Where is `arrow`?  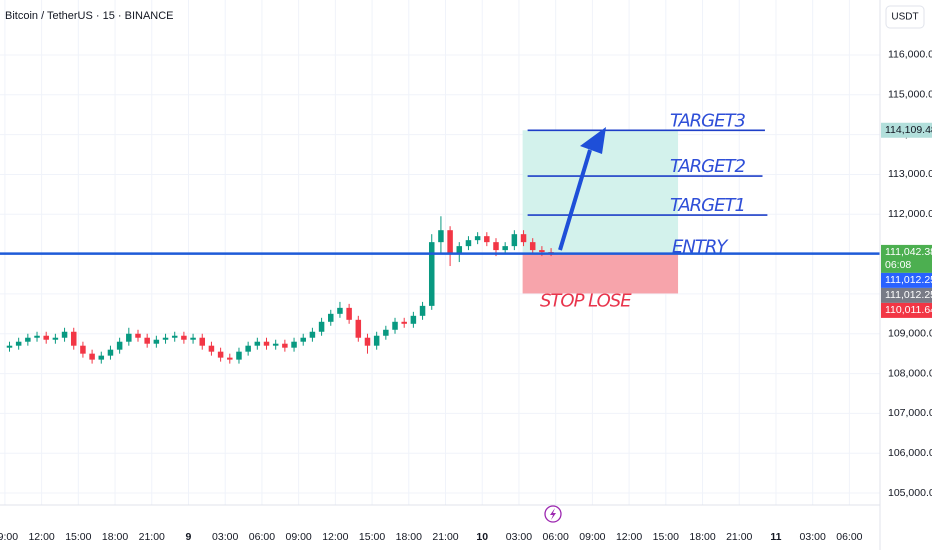 arrow is located at coordinates (582, 189).